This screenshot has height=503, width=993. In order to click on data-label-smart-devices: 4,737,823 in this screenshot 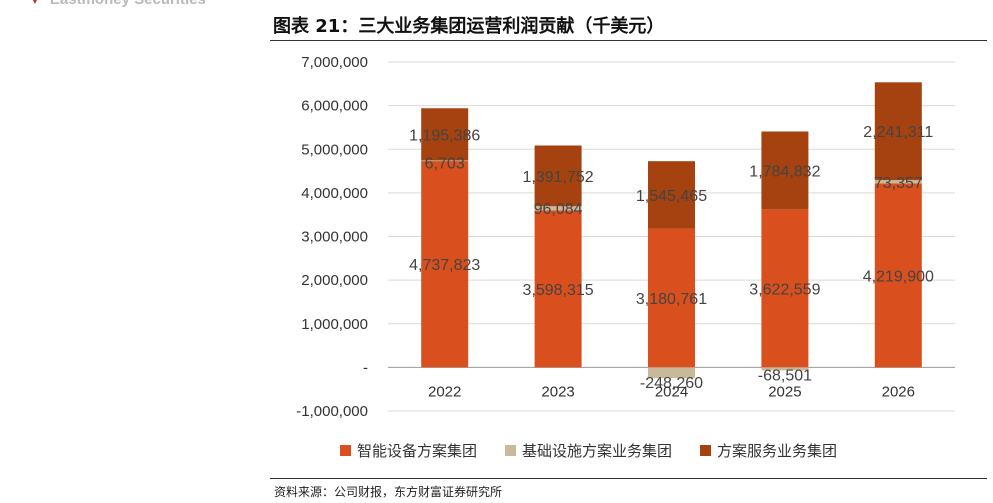, I will do `click(444, 265)`.